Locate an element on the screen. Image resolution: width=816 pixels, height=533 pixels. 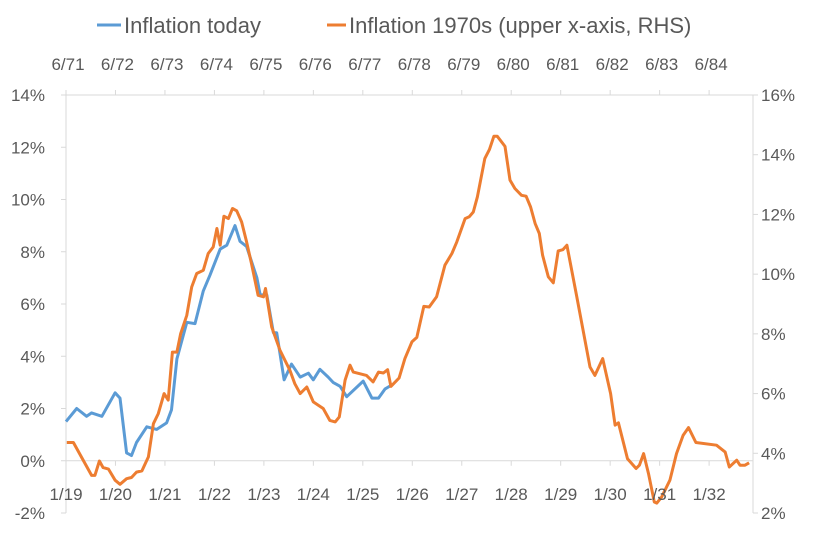
bottom-tick-label: 1/29 is located at coordinates (560, 494).